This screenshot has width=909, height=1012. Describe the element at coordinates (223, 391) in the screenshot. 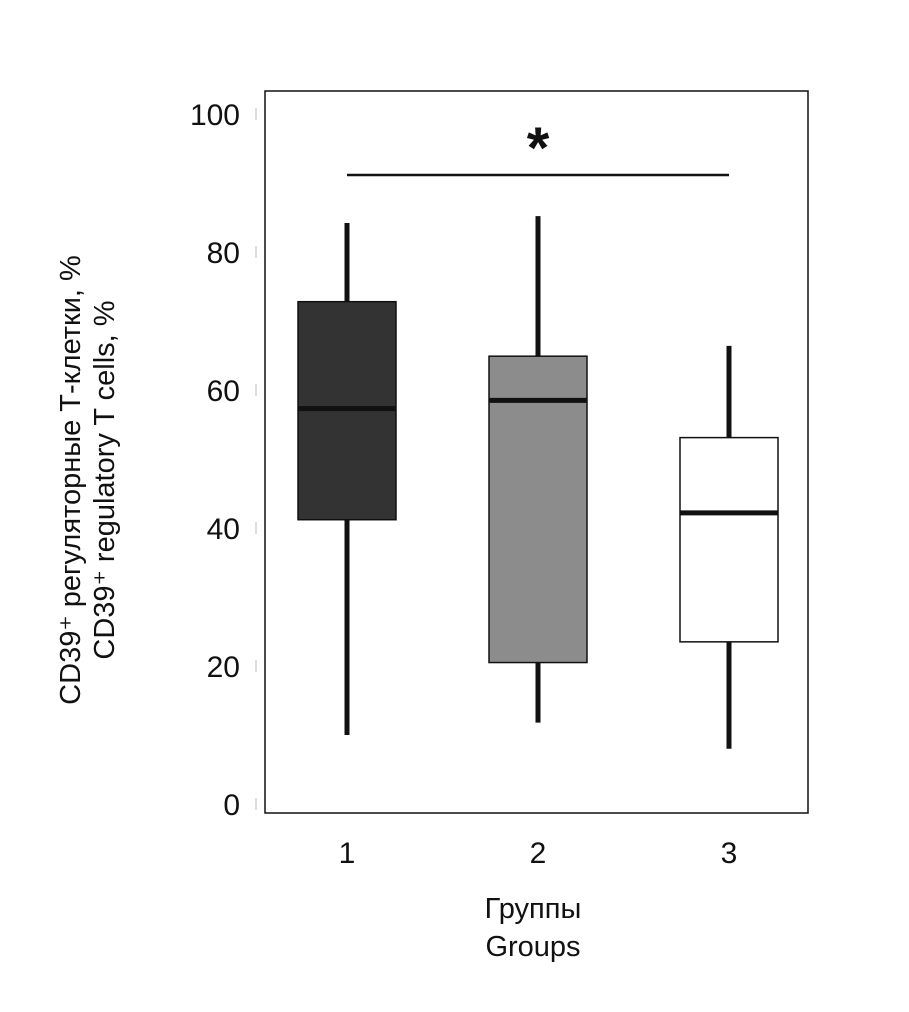

I see `y-tick-label: 60` at that location.